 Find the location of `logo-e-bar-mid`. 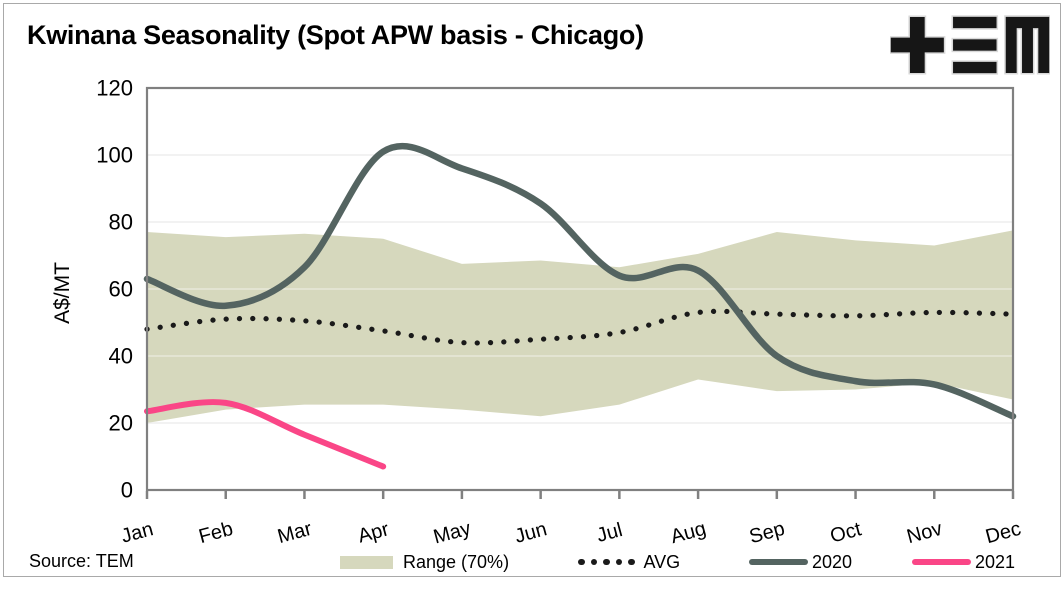

logo-e-bar-mid is located at coordinates (975, 45).